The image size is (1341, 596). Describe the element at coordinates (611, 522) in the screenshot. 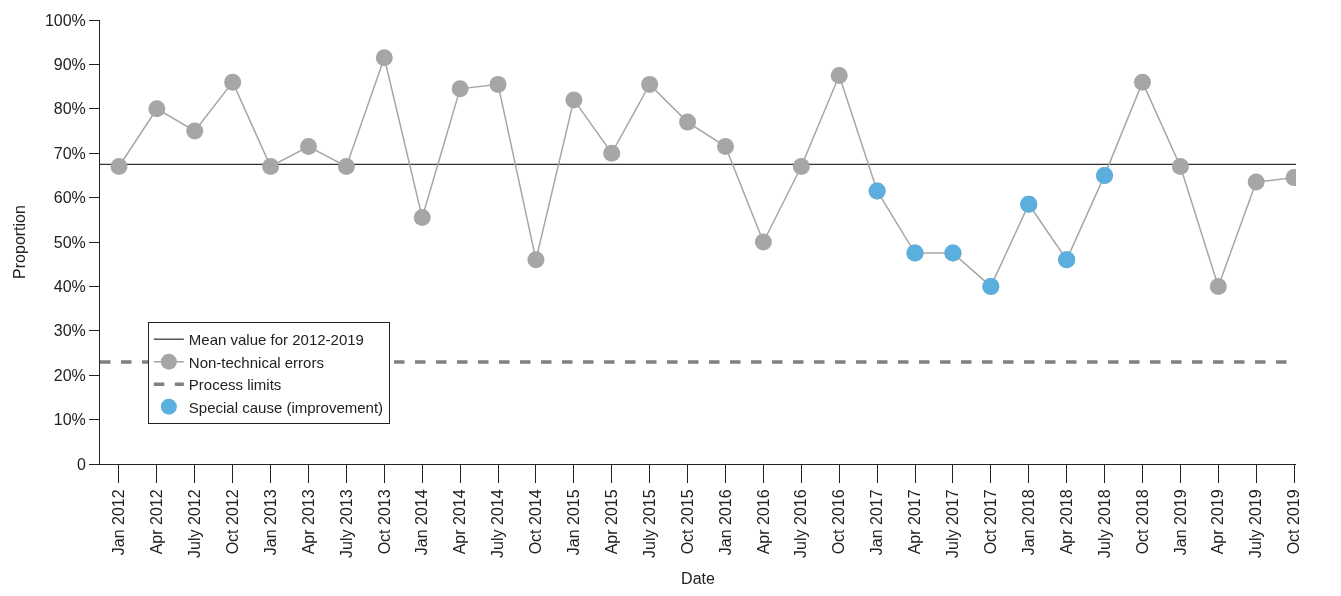

I see `x-tick-label: Apr 2015` at that location.